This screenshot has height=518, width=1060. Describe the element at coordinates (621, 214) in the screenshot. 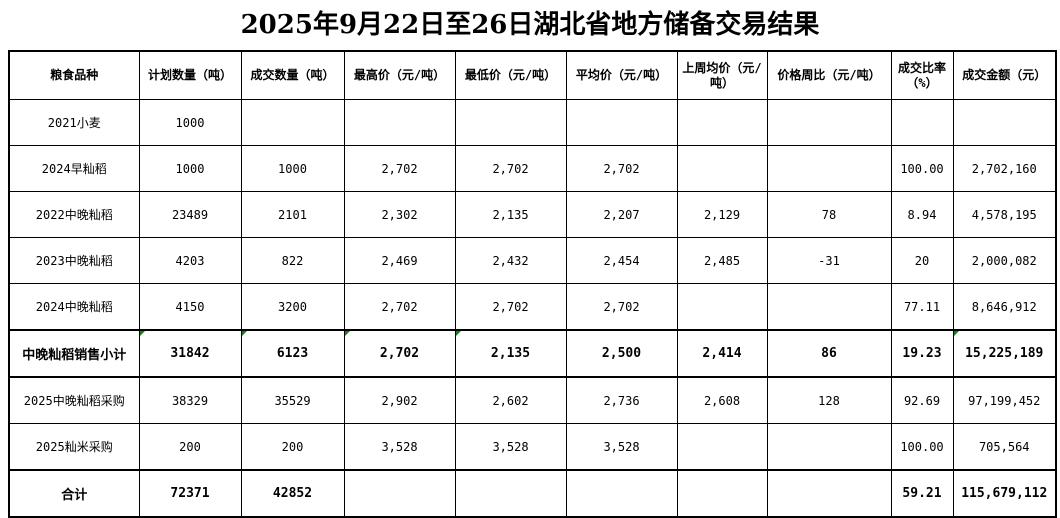

I see `table-cell: 2,207` at that location.